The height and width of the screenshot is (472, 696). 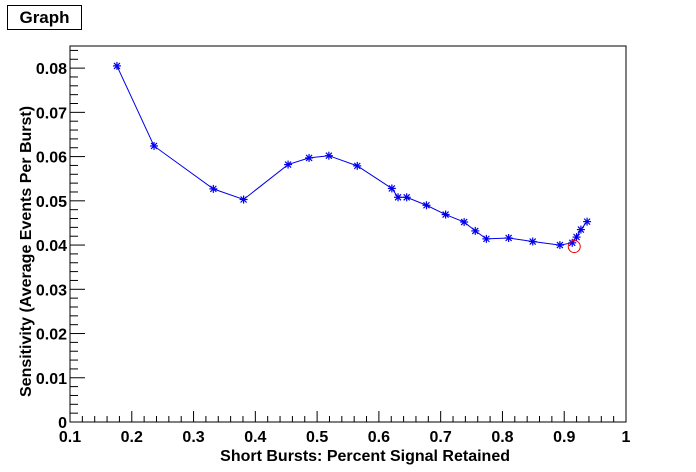 I want to click on highlight-marker, so click(x=574, y=247).